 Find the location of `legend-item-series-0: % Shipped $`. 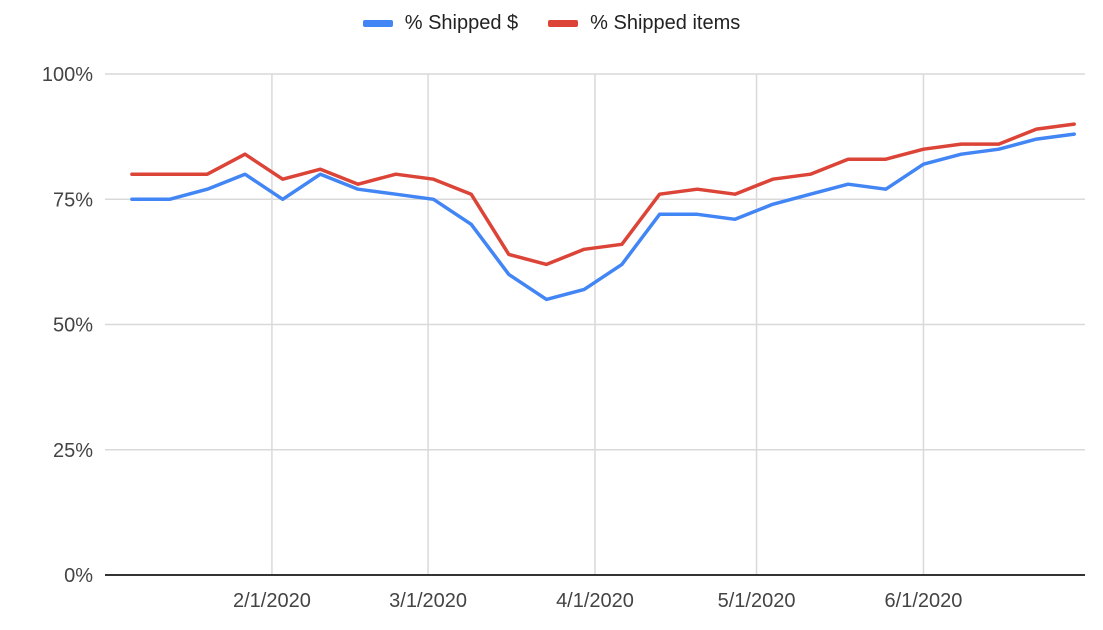

legend-item-series-0: % Shipped $ is located at coordinates (440, 23).